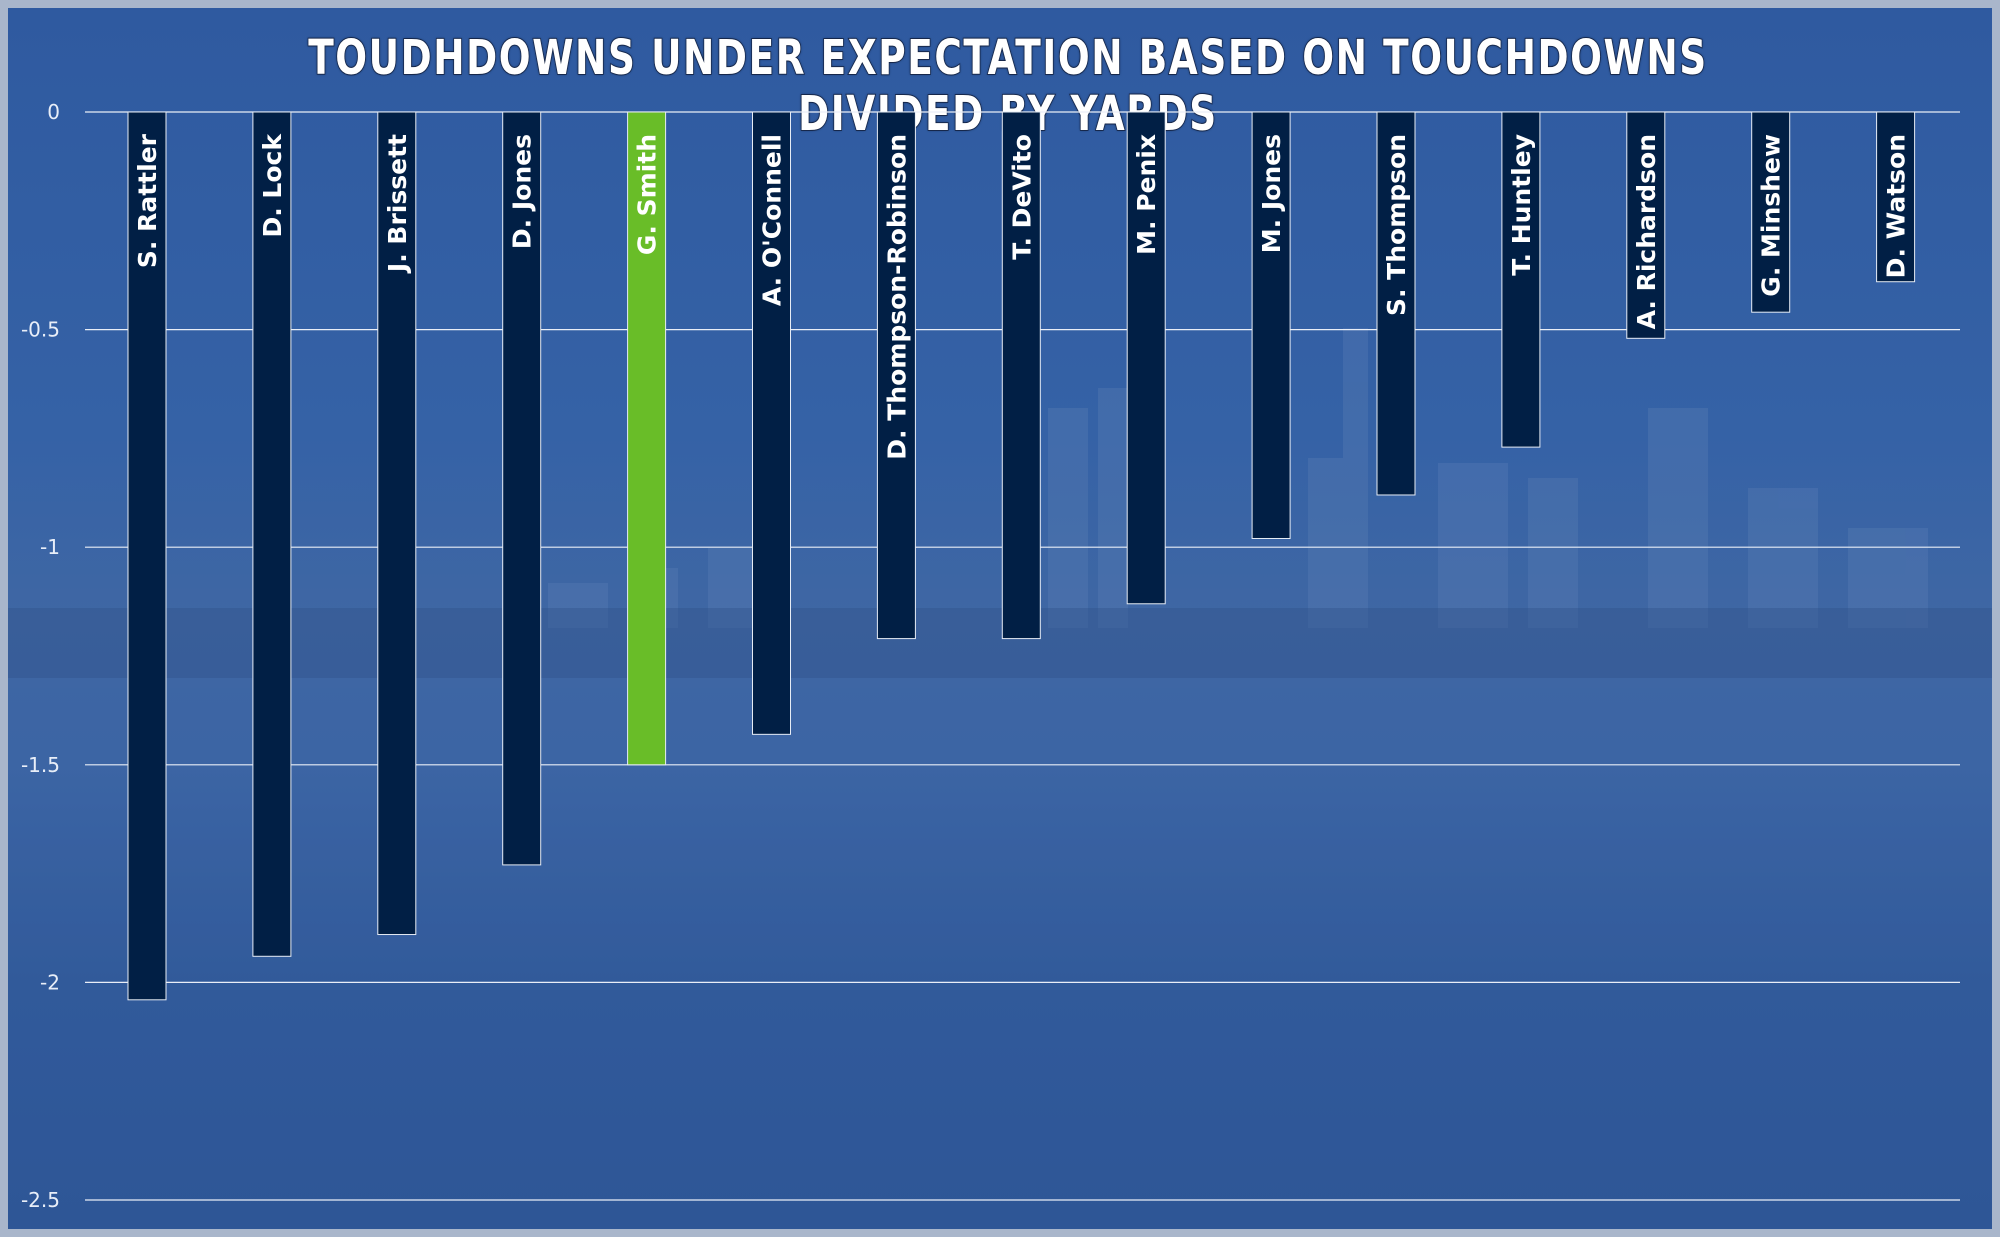 This screenshot has width=2000, height=1237. What do you see at coordinates (53, 112) in the screenshot?
I see `y-tick-label: 0` at bounding box center [53, 112].